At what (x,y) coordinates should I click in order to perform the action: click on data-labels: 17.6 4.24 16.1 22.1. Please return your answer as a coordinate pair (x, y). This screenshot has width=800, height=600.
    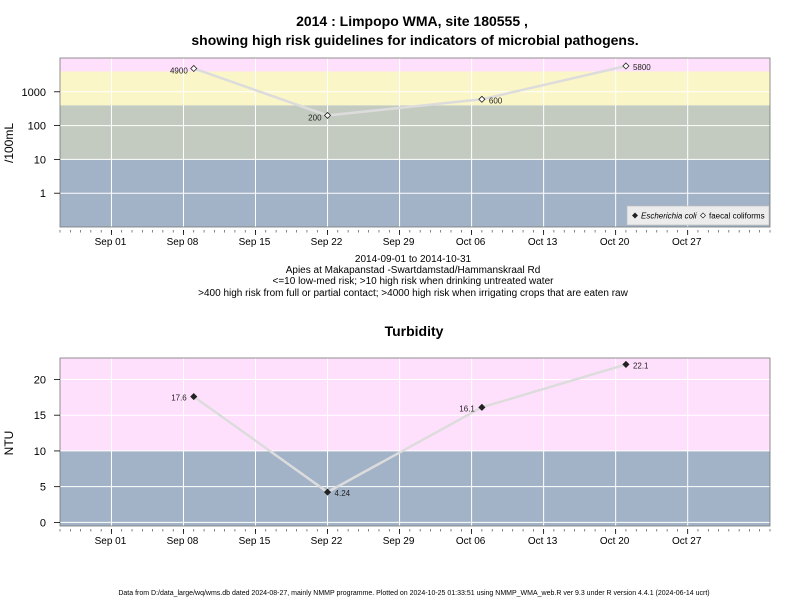
    Looking at the image, I should click on (410, 429).